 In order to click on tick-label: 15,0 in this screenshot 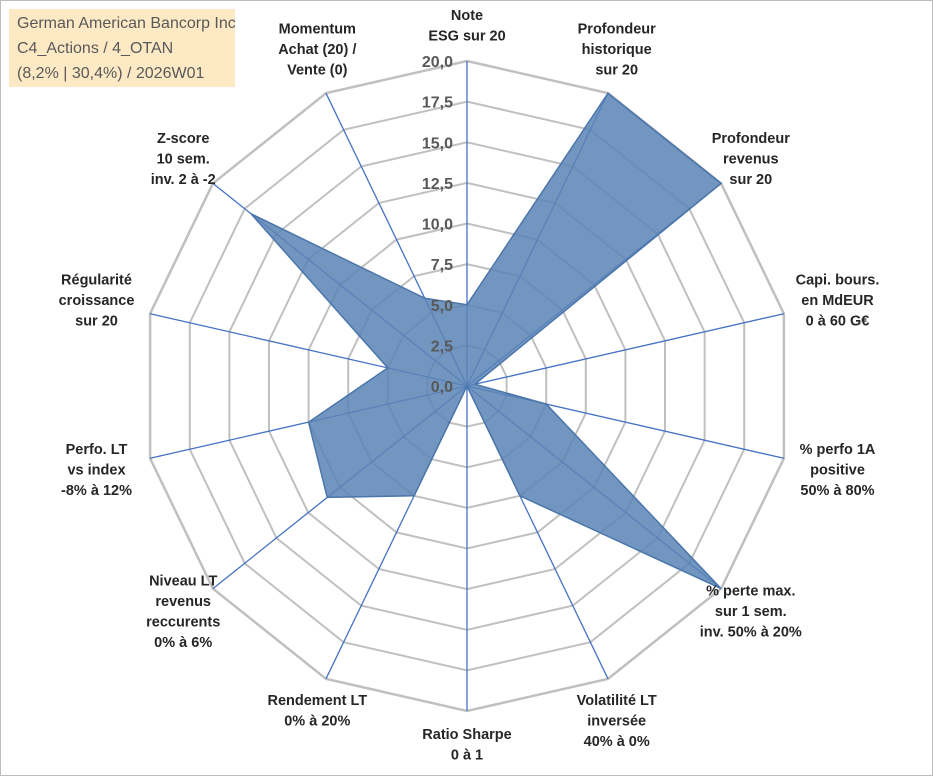, I will do `click(437, 143)`.